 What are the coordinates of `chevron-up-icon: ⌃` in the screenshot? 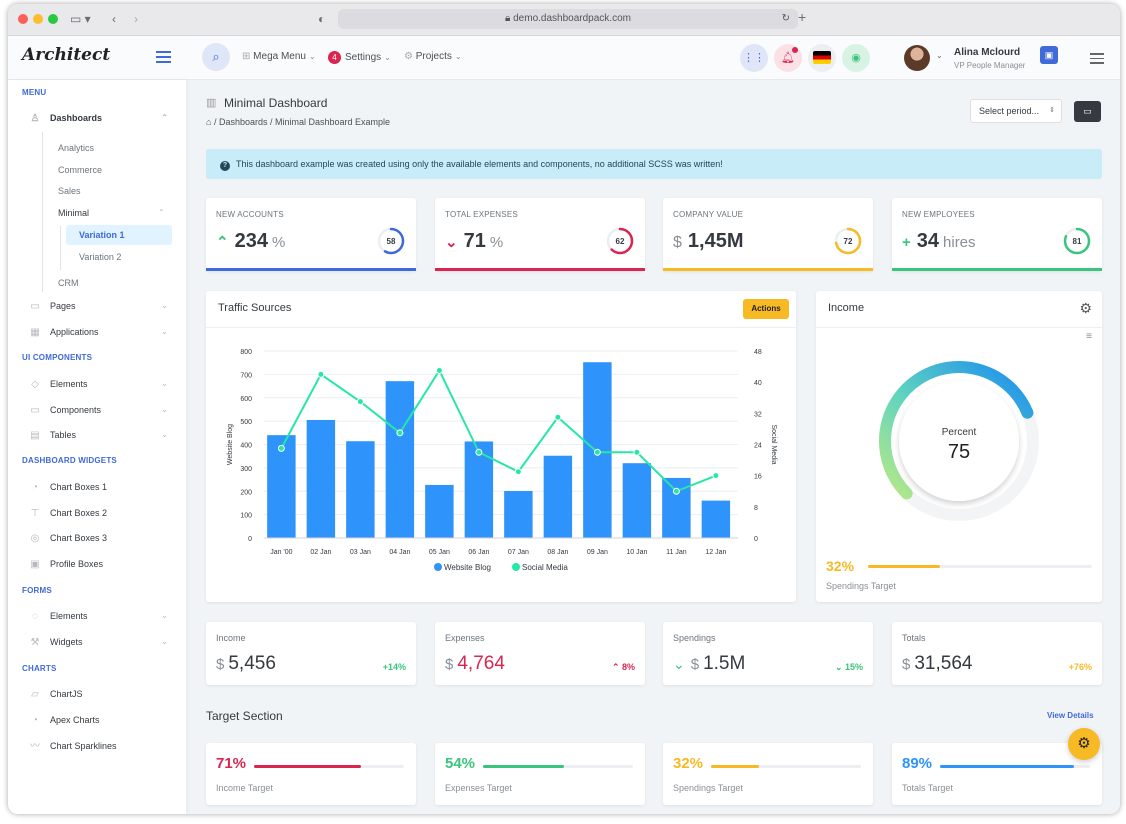 It's located at (161, 212).